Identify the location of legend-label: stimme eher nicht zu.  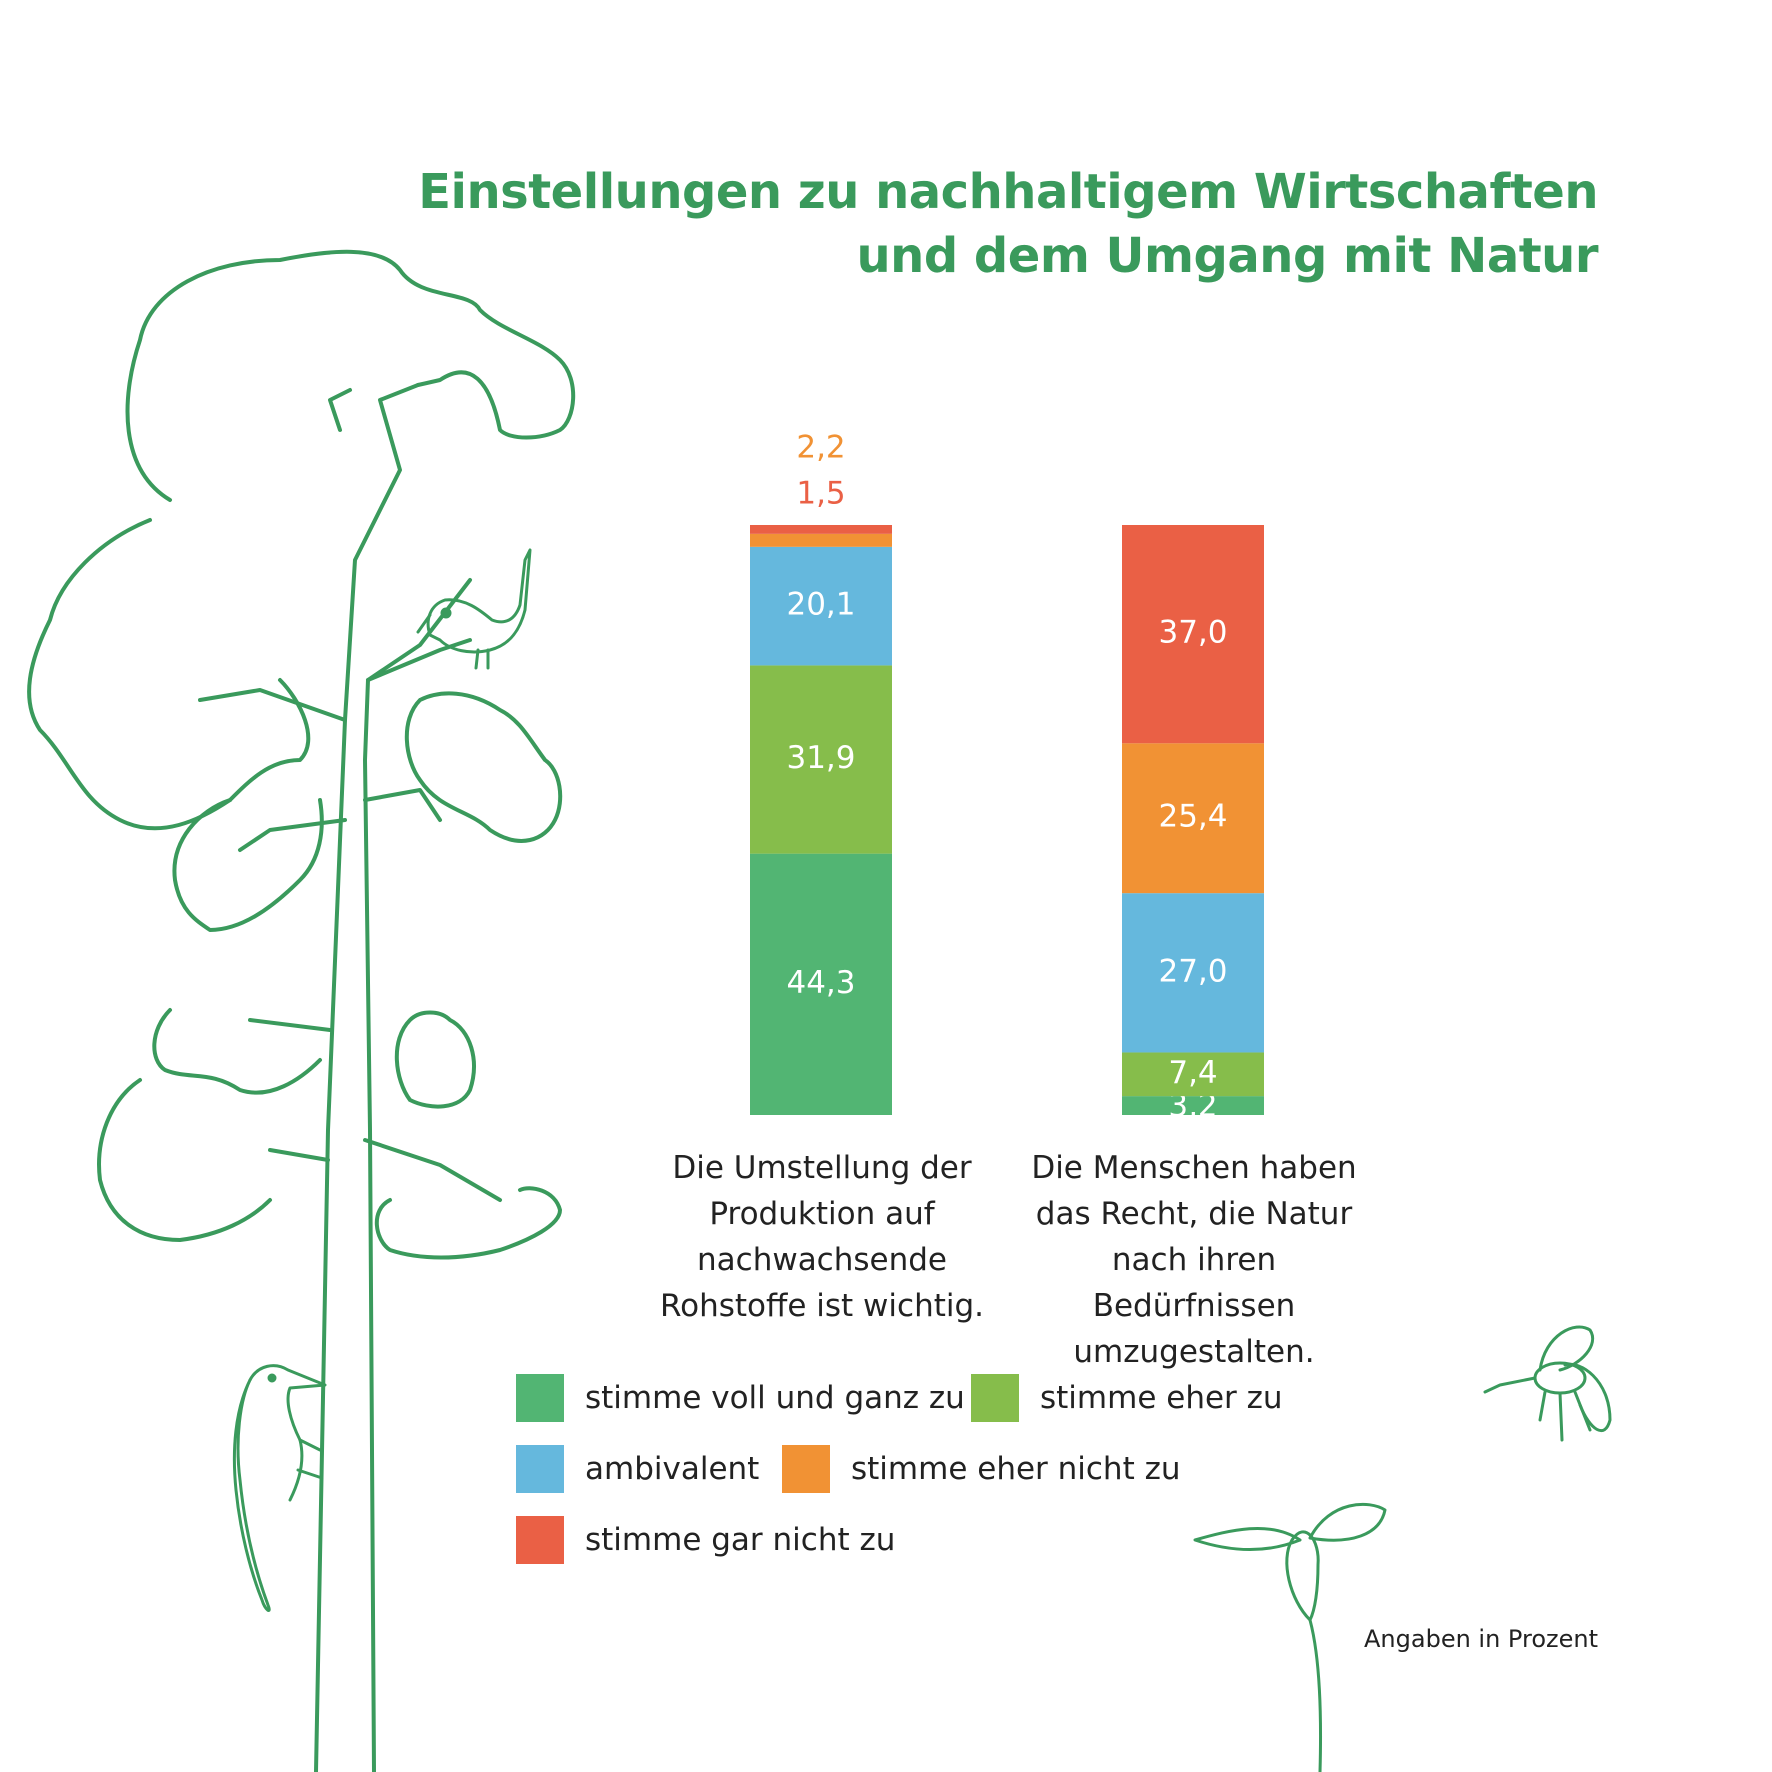
(1016, 1469).